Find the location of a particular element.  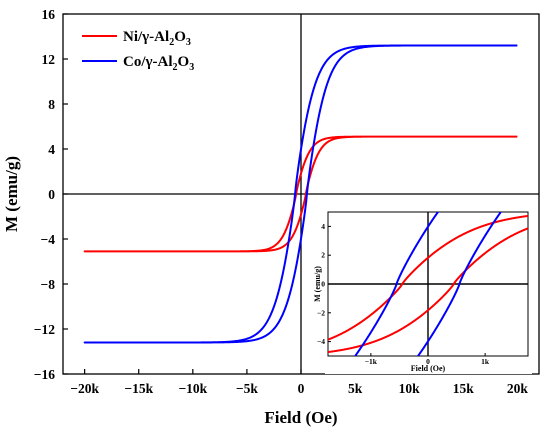

inset-y-tick-label: −2 is located at coordinates (321, 312).